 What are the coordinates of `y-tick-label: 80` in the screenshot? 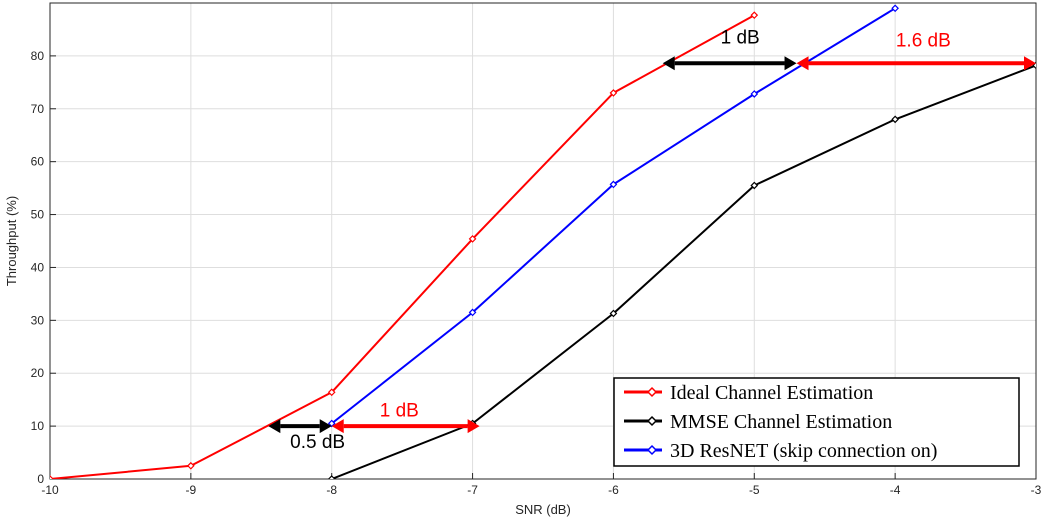 It's located at (38, 56).